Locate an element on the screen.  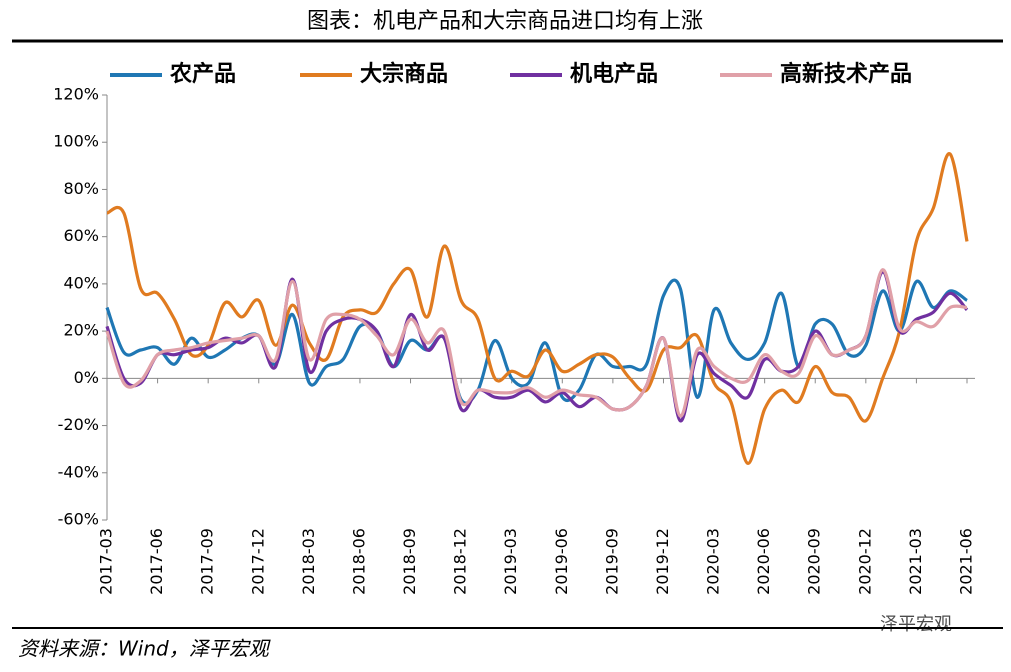
x-tick-label: 2021-06 is located at coordinates (966, 561).